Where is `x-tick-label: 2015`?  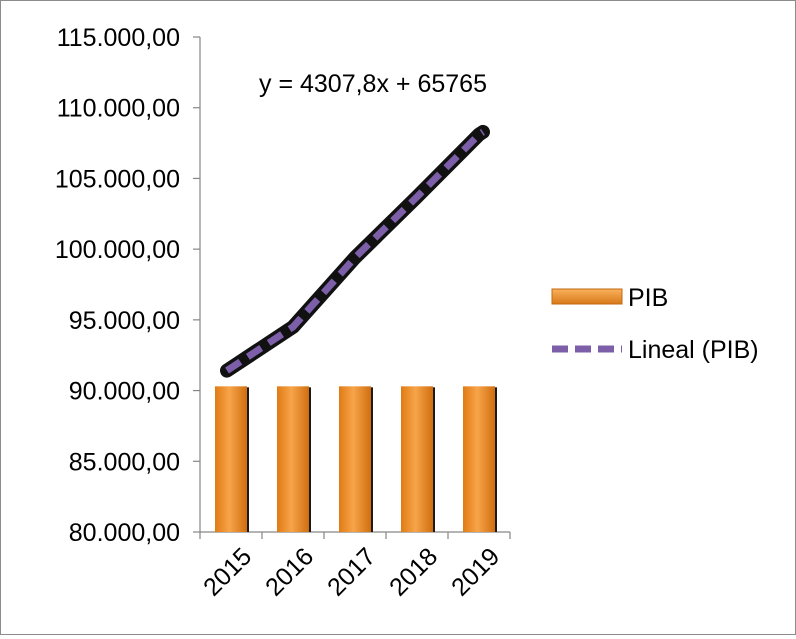
x-tick-label: 2015 is located at coordinates (227, 571).